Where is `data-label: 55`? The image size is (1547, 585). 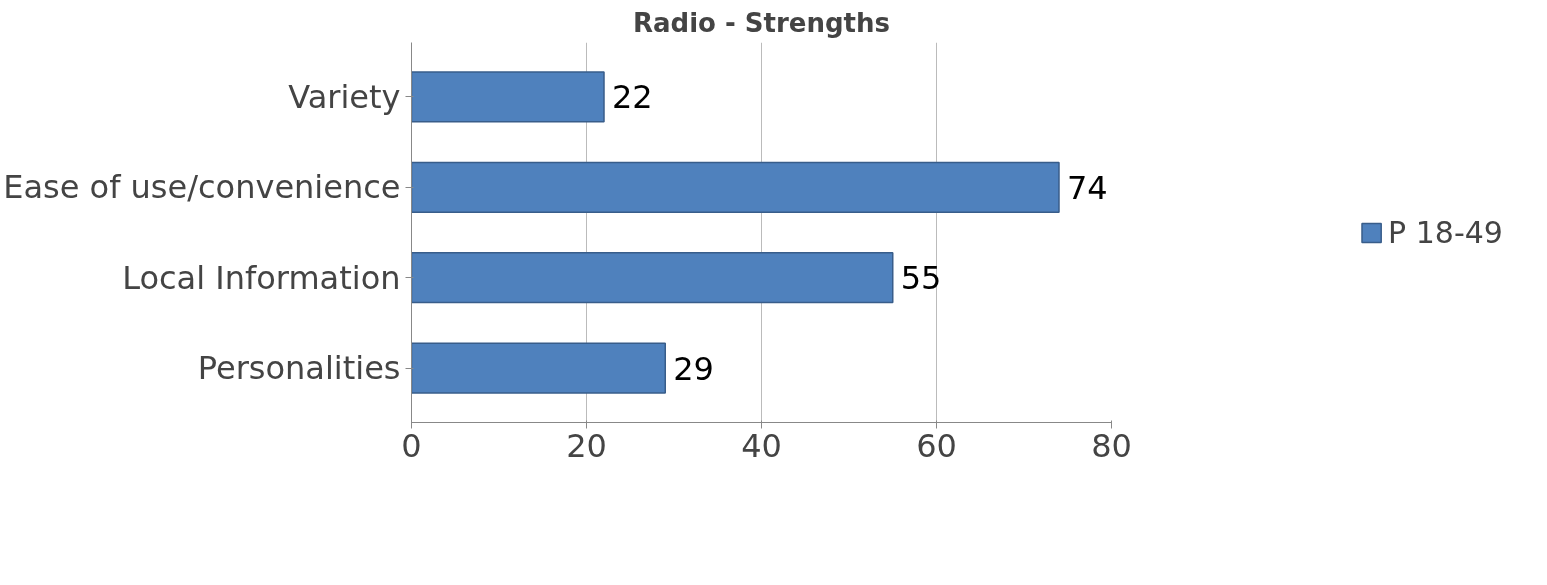
data-label: 55 is located at coordinates (921, 278).